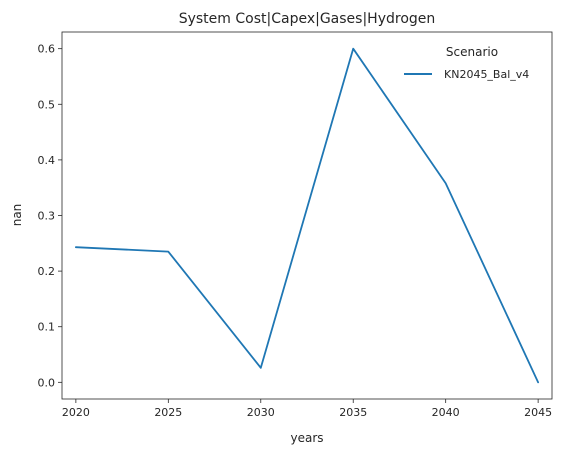 The width and height of the screenshot is (565, 456). I want to click on legend-title: Scenario, so click(472, 52).